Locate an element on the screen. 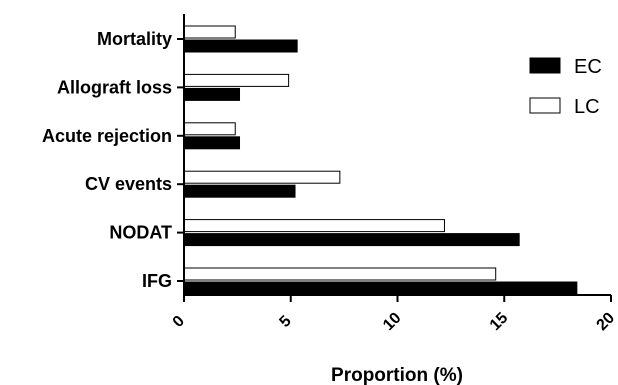 This screenshot has height=385, width=618. bar-lc-ifg is located at coordinates (340, 274).